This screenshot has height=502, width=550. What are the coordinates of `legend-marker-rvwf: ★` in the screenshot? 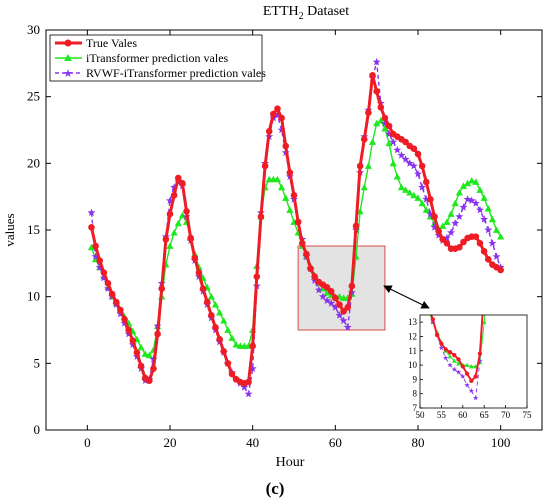 It's located at (68, 74).